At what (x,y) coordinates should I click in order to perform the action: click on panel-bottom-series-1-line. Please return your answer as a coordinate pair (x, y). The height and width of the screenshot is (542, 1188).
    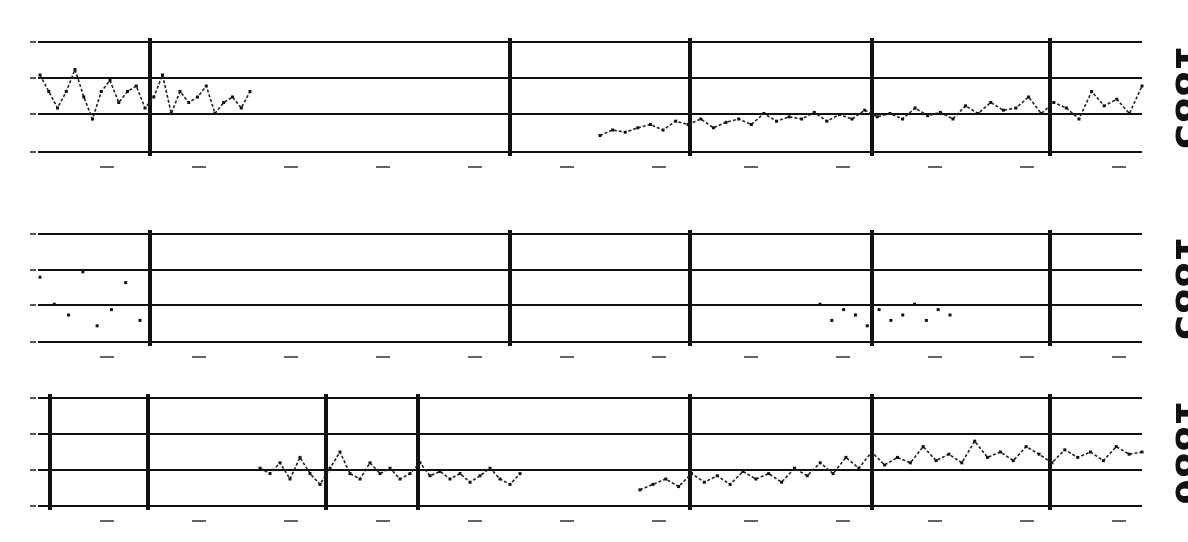
    Looking at the image, I should click on (891, 465).